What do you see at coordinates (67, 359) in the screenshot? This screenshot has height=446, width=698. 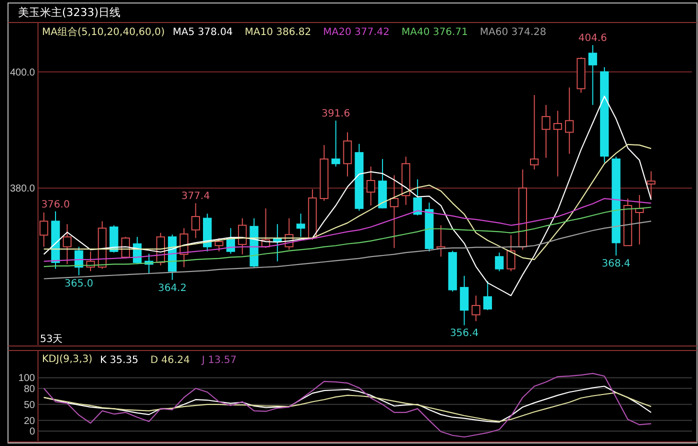 I see `chart-title: KDJ(9,3,3)` at bounding box center [67, 359].